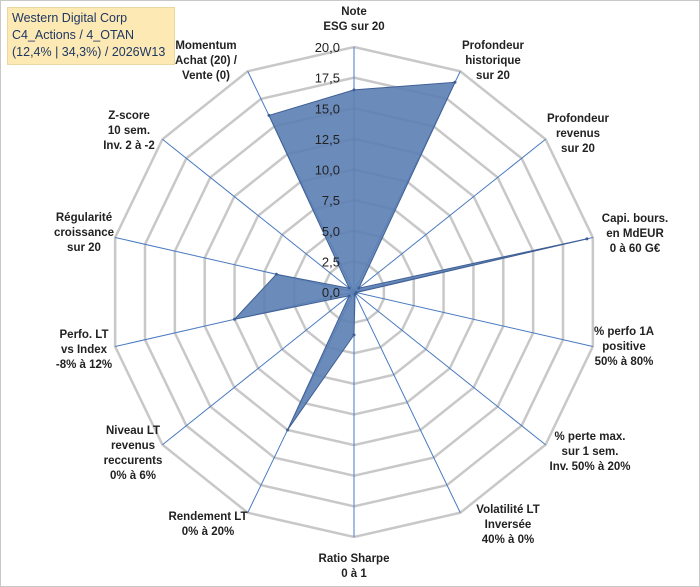  Describe the element at coordinates (84, 365) in the screenshot. I see `axis-label: -8% à 12%` at that location.